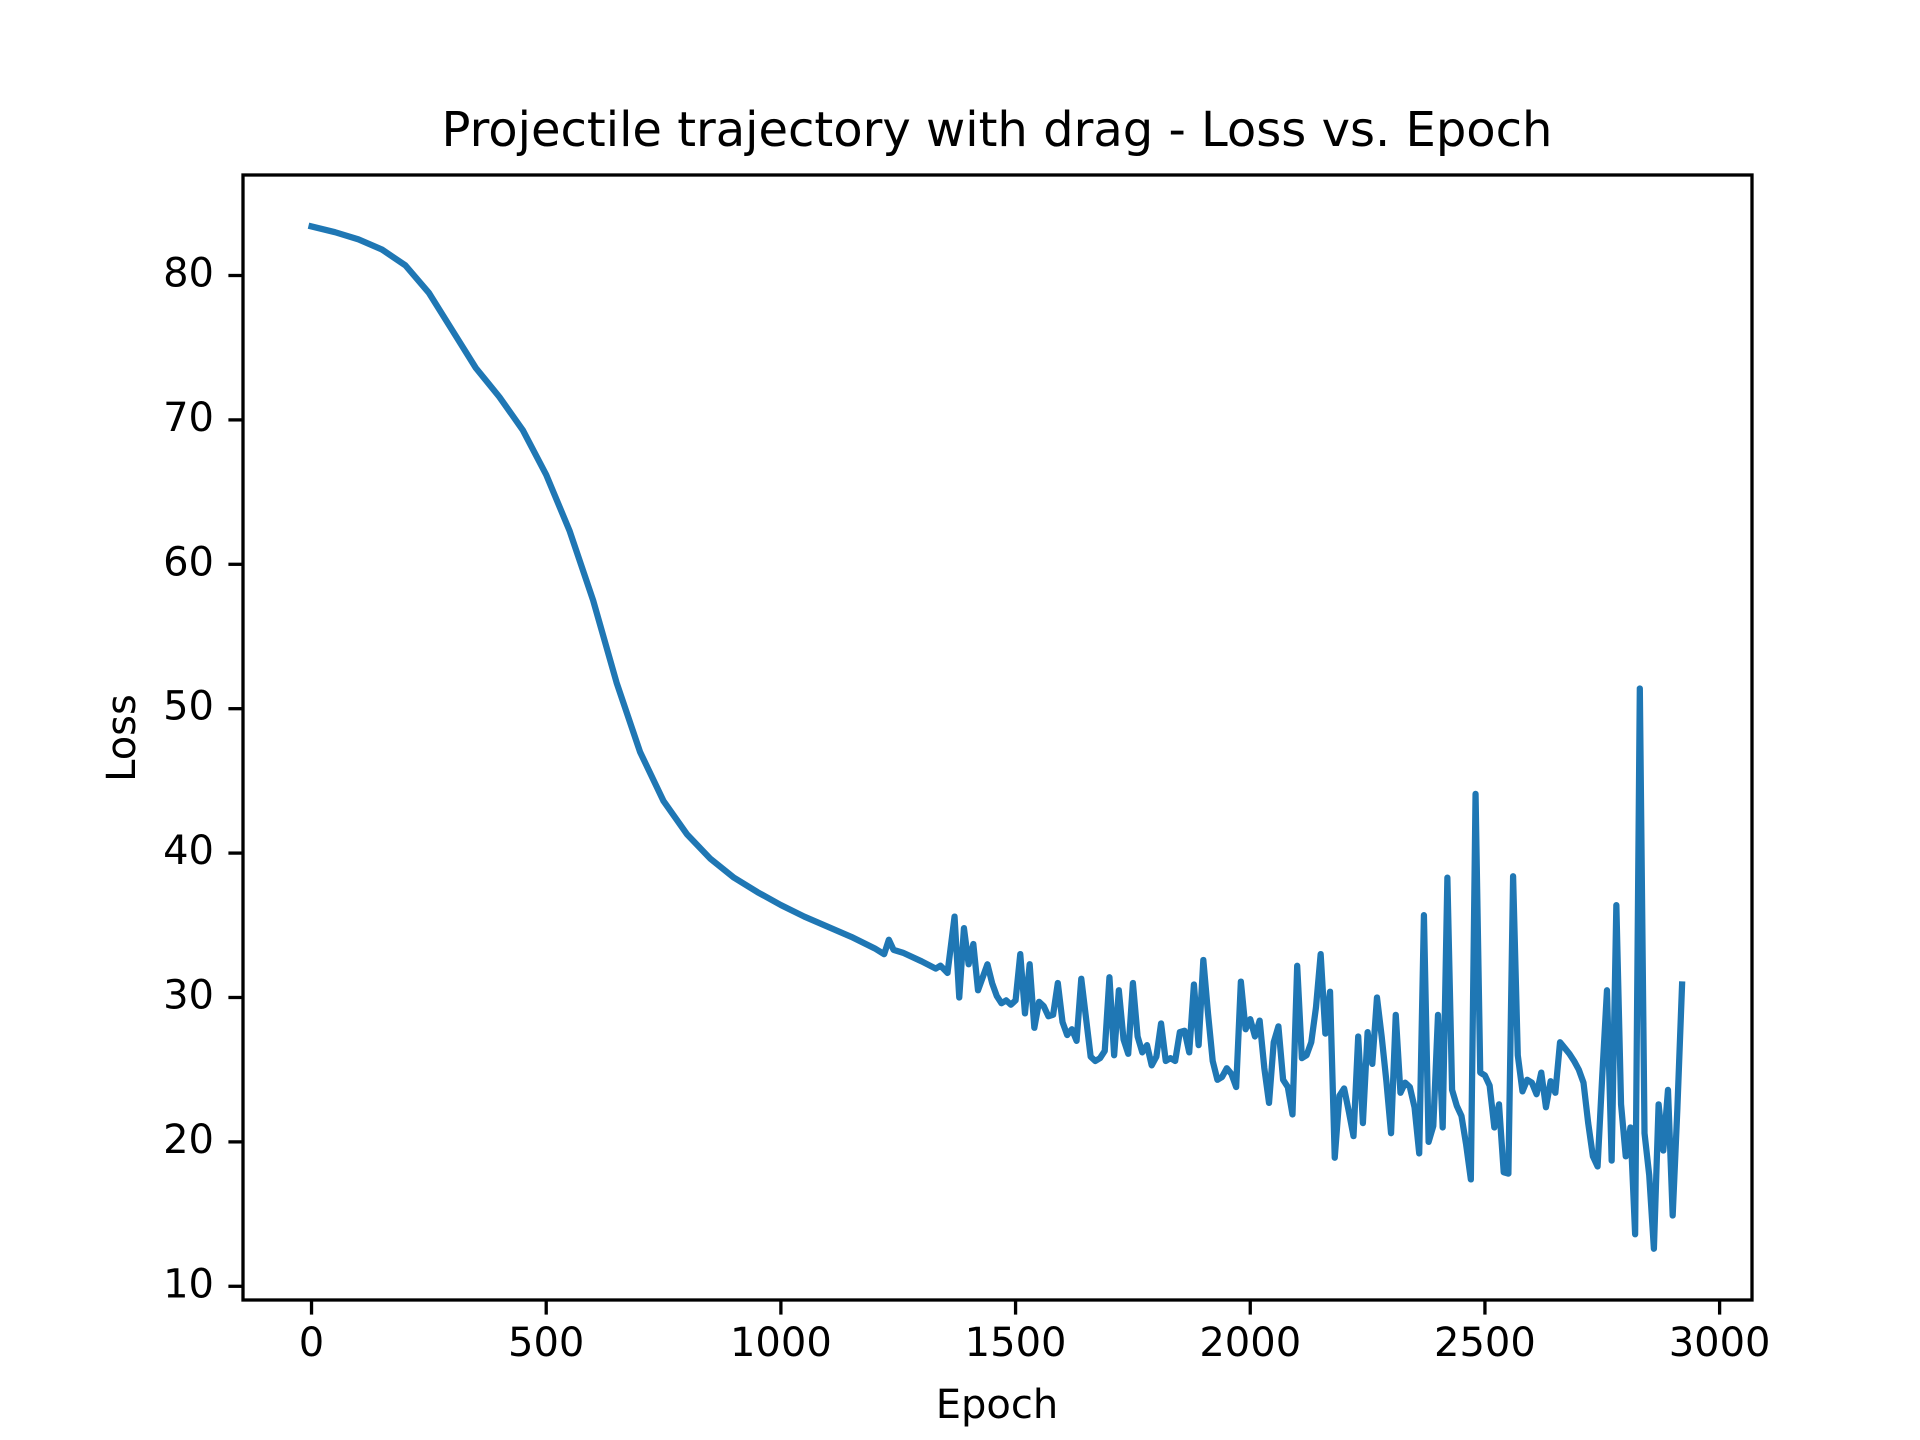 The height and width of the screenshot is (1440, 1920). What do you see at coordinates (1250, 1343) in the screenshot?
I see `x-tick-label: 2000` at bounding box center [1250, 1343].